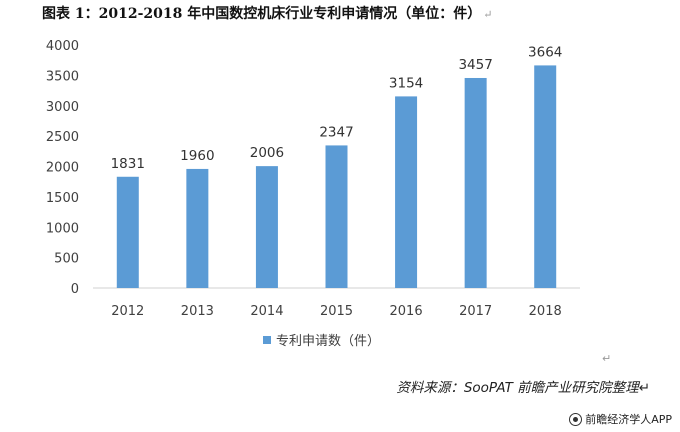 This screenshot has height=432, width=680. What do you see at coordinates (75, 289) in the screenshot?
I see `y-tick-label: 0` at bounding box center [75, 289].